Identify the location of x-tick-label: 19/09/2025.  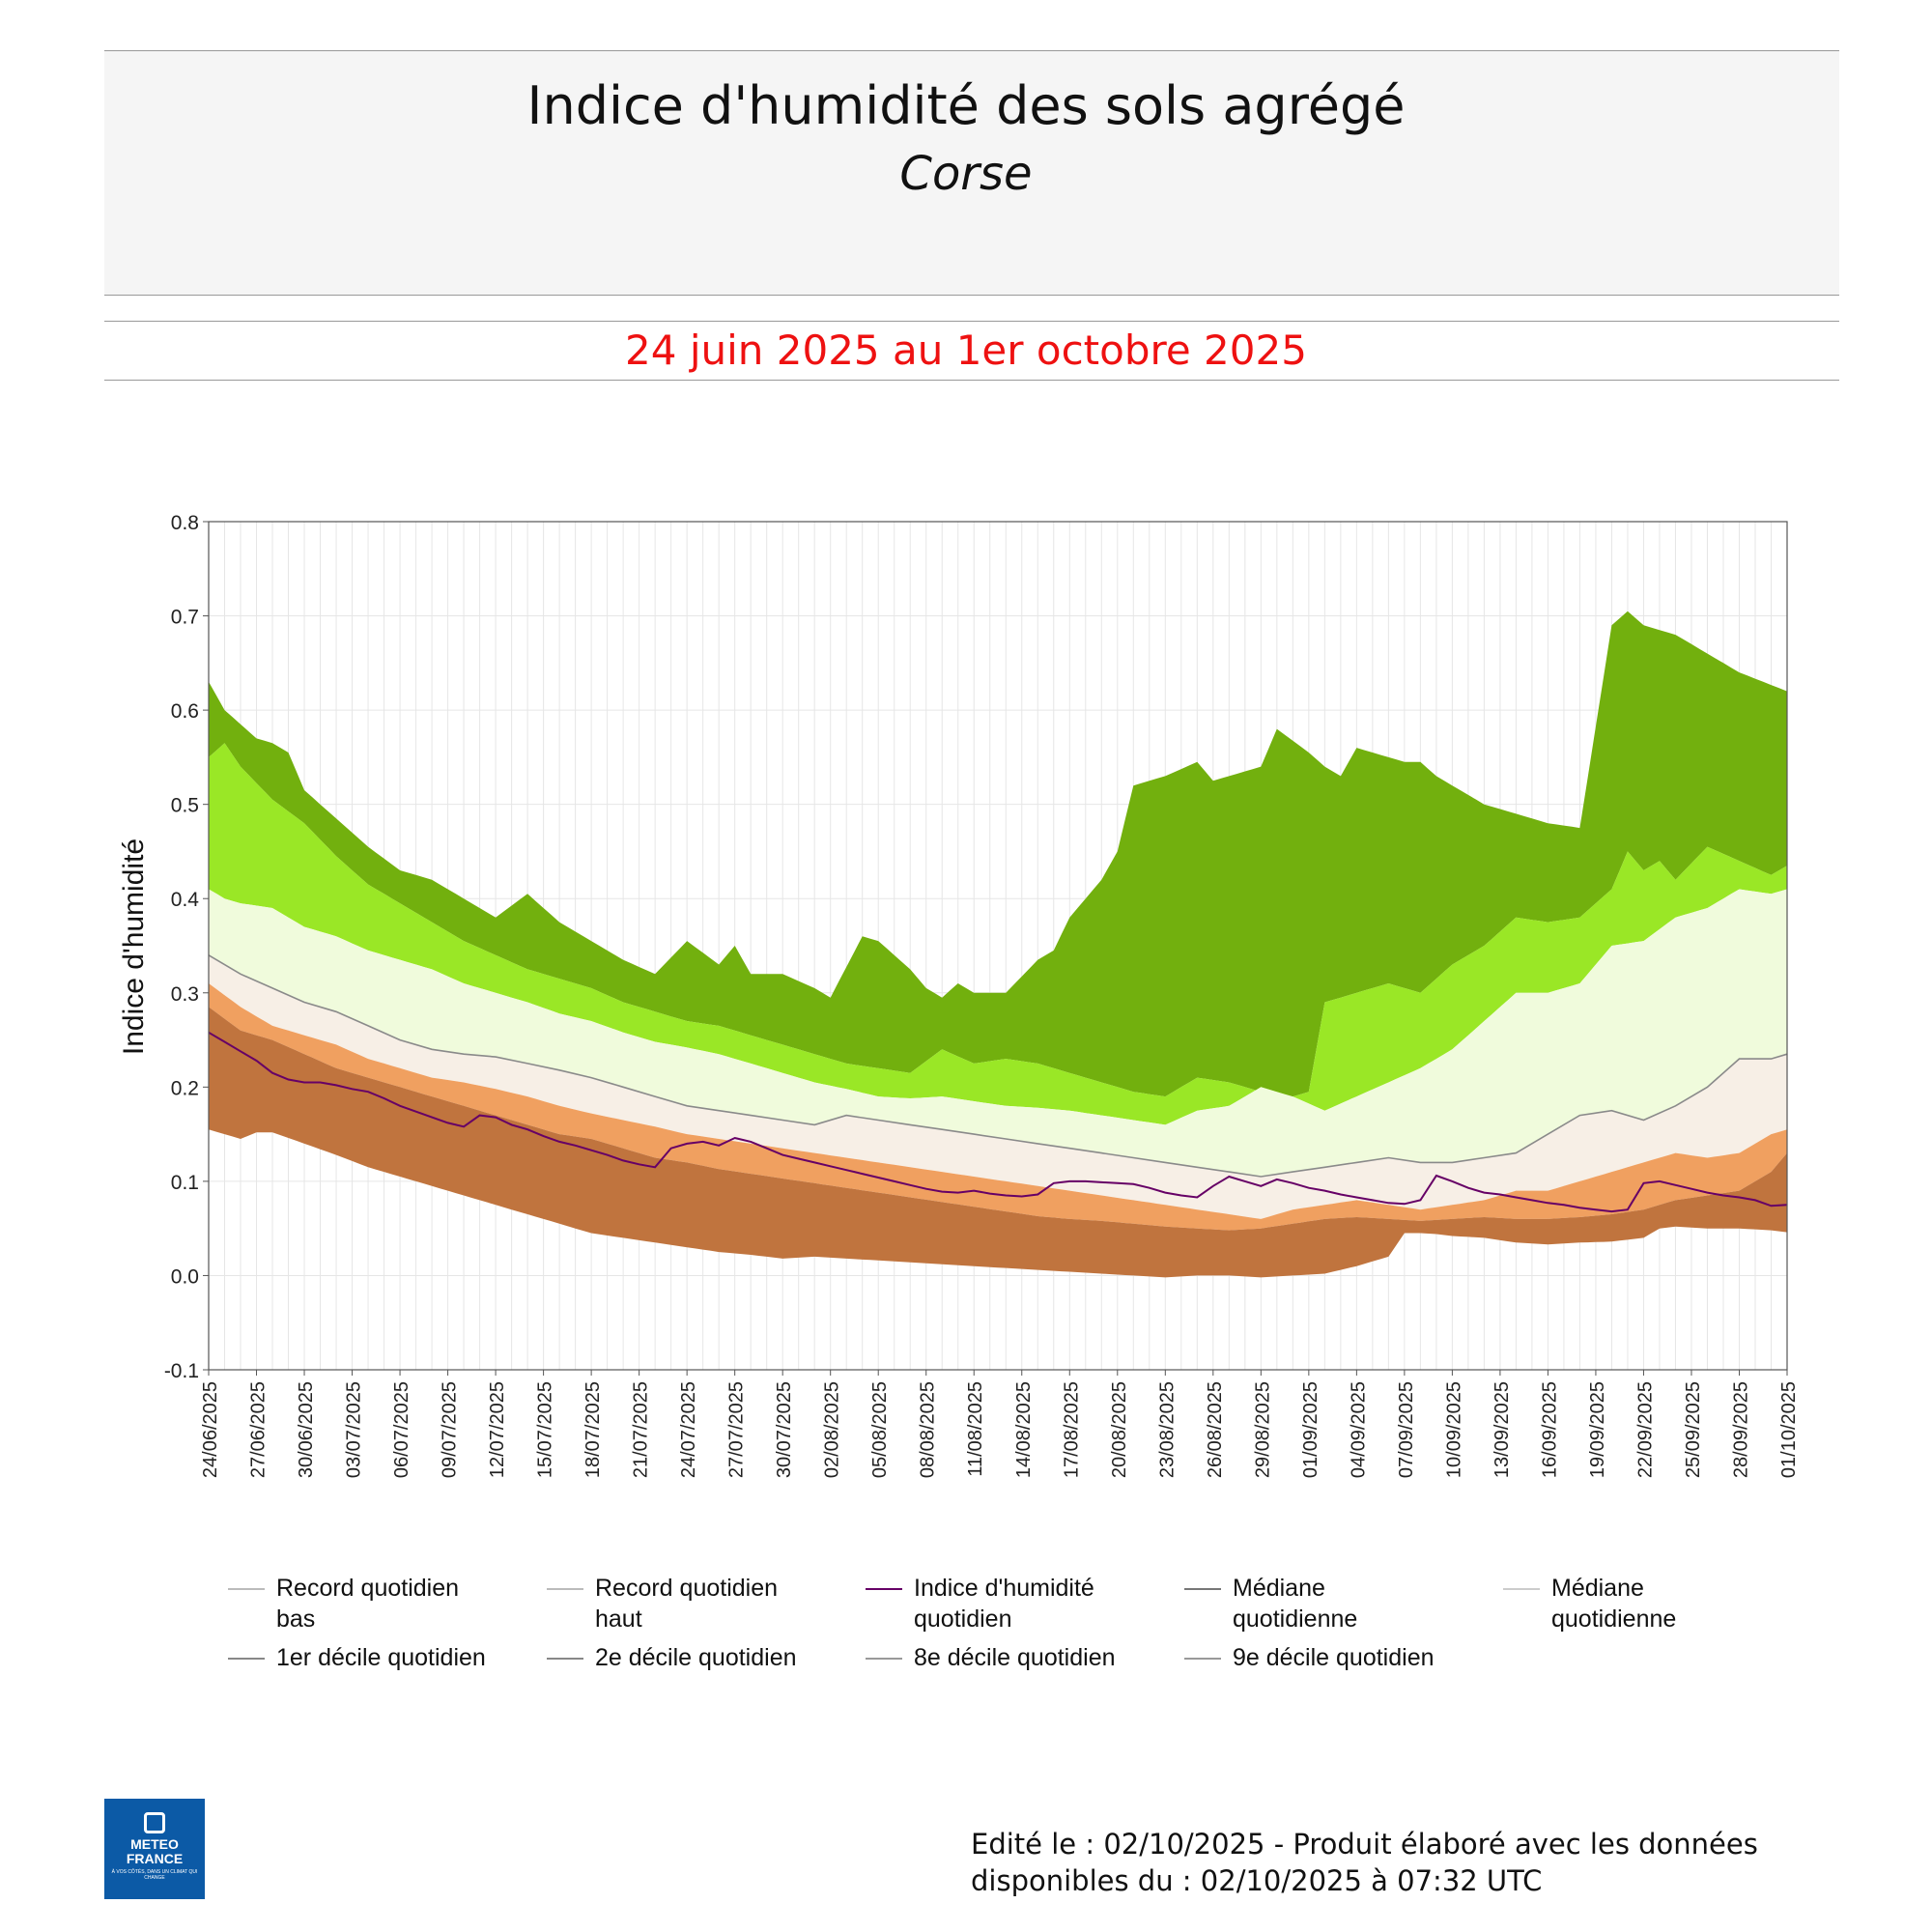
(1597, 1429).